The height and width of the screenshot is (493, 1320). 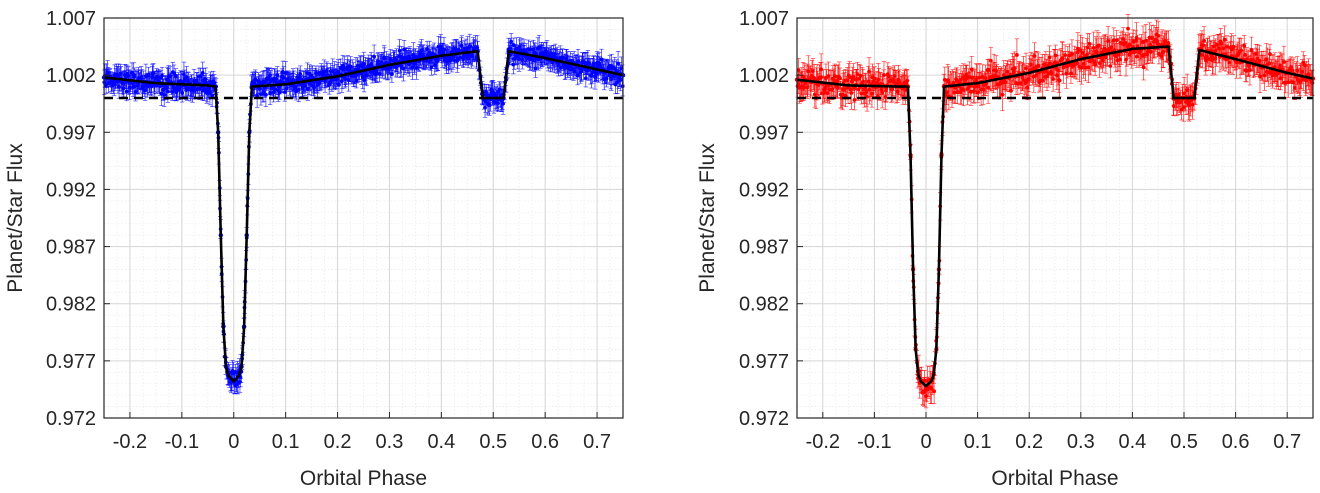 What do you see at coordinates (286, 442) in the screenshot?
I see `x-tick-label: 0.1` at bounding box center [286, 442].